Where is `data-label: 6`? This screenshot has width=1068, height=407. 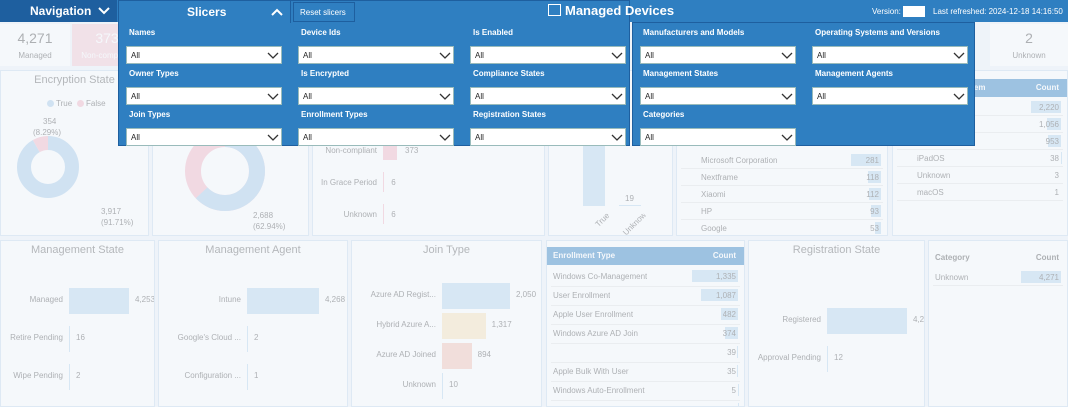 data-label: 6 is located at coordinates (393, 182).